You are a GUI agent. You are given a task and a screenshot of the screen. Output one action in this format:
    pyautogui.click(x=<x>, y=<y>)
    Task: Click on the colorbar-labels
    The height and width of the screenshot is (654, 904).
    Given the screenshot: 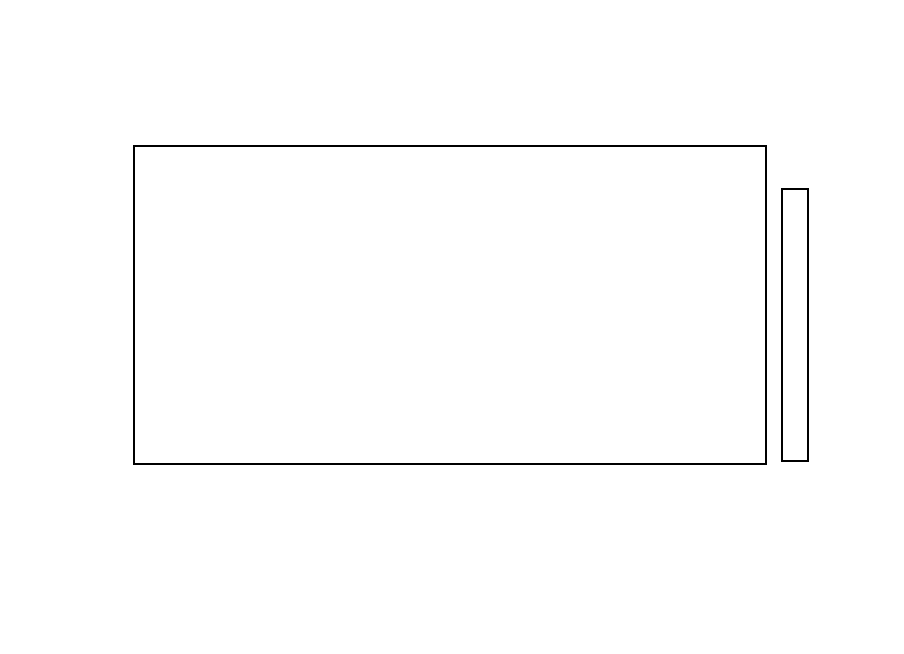 What is the action you would take?
    pyautogui.click(x=841, y=328)
    